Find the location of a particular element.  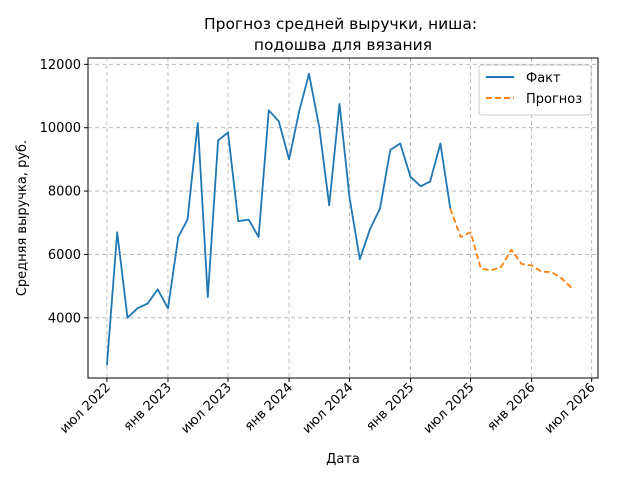

y-axis-label: Средняя выручка, руб. is located at coordinates (22, 218).